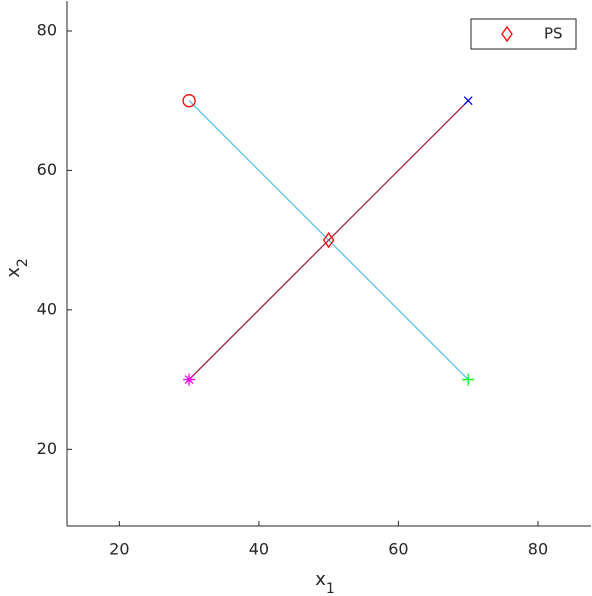  Describe the element at coordinates (47, 448) in the screenshot. I see `y-tick-label: 20` at that location.